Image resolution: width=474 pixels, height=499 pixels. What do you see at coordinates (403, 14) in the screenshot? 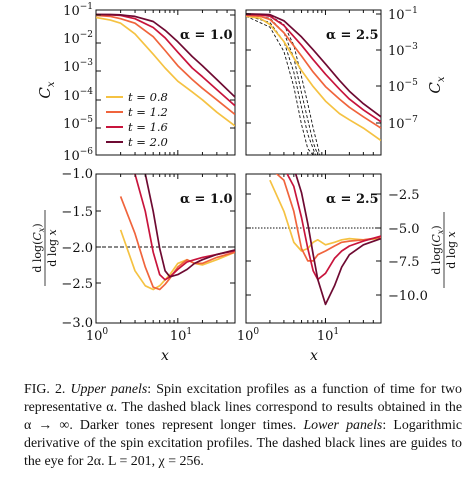
I see `tick-label-tr-y-1: 10⁻¹` at bounding box center [403, 14].